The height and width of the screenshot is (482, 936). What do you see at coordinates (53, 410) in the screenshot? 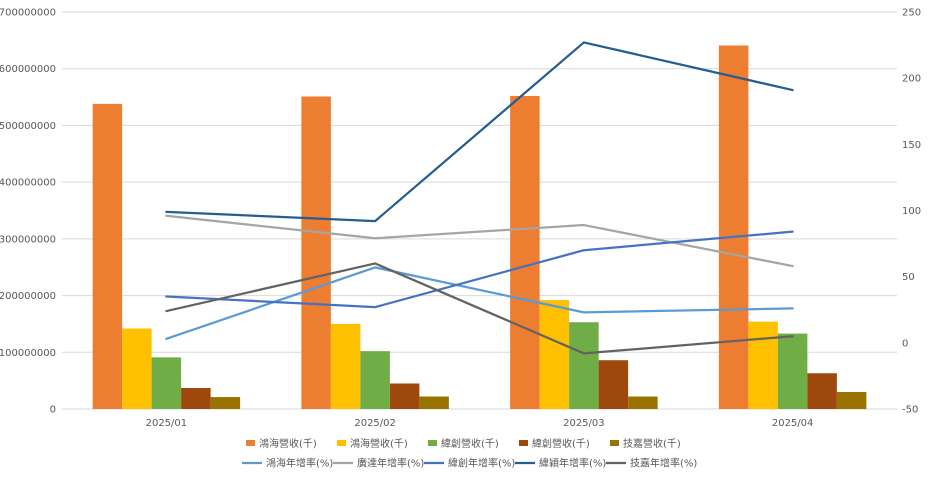
I see `left-axis-tick-label: 0` at bounding box center [53, 410].